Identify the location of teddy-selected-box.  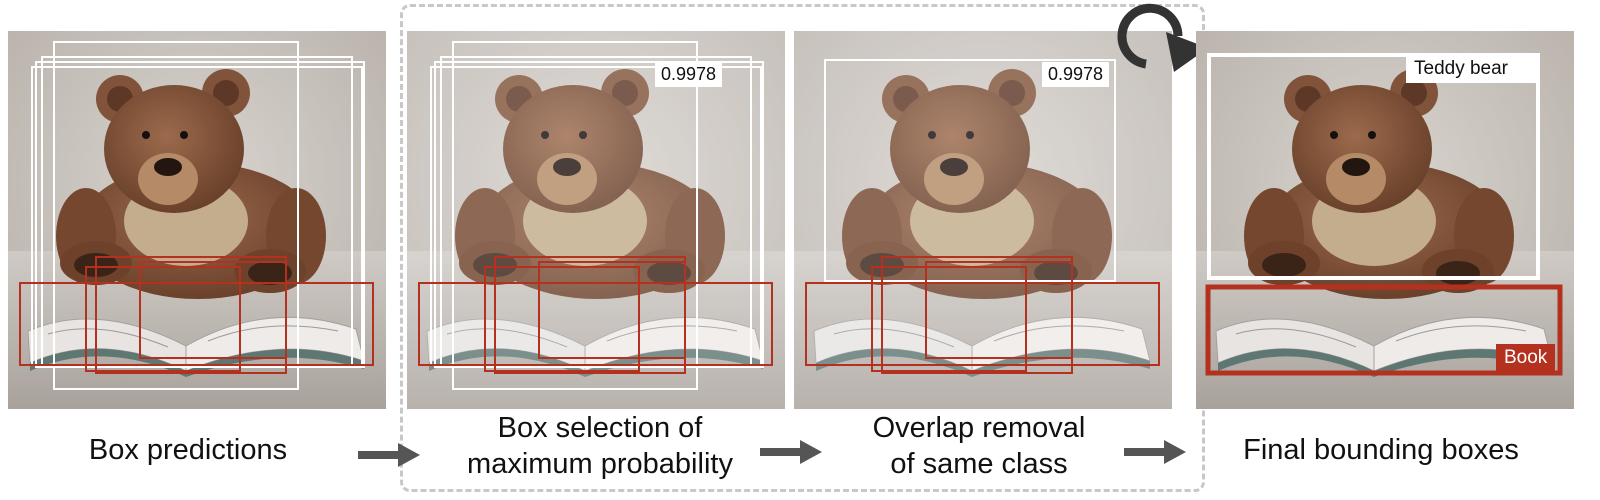
(970, 170).